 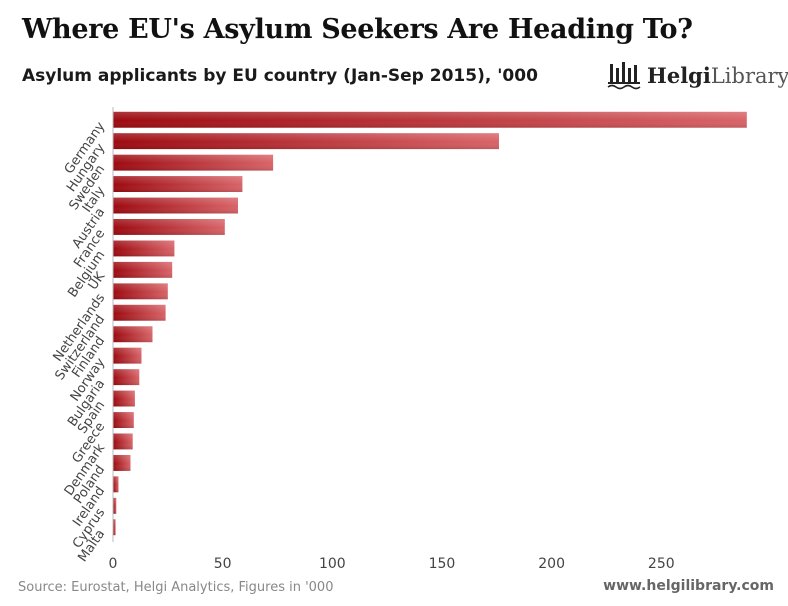 I want to click on x-tick-label: 200, so click(x=551, y=564).